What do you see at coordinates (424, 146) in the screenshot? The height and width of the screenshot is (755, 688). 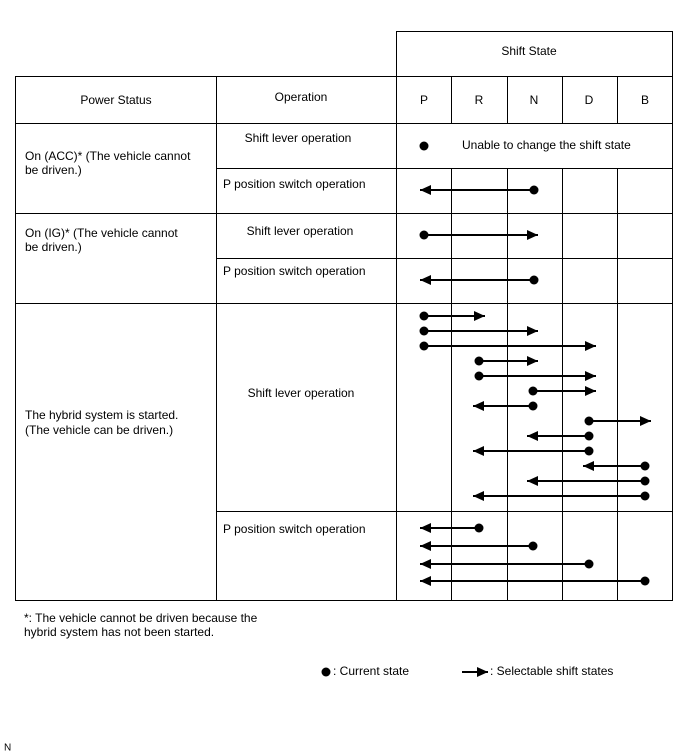 I see `current-dot` at bounding box center [424, 146].